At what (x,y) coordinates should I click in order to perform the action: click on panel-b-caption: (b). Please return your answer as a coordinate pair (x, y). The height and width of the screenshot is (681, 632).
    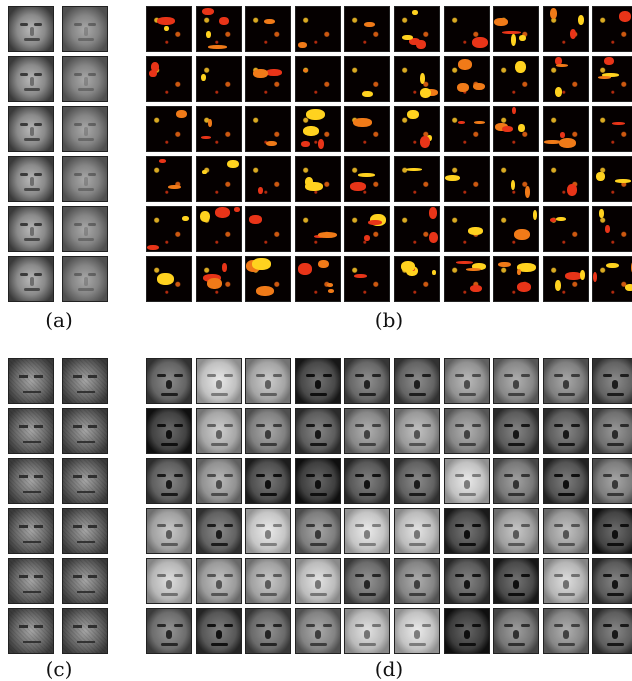
    Looking at the image, I should click on (389, 320).